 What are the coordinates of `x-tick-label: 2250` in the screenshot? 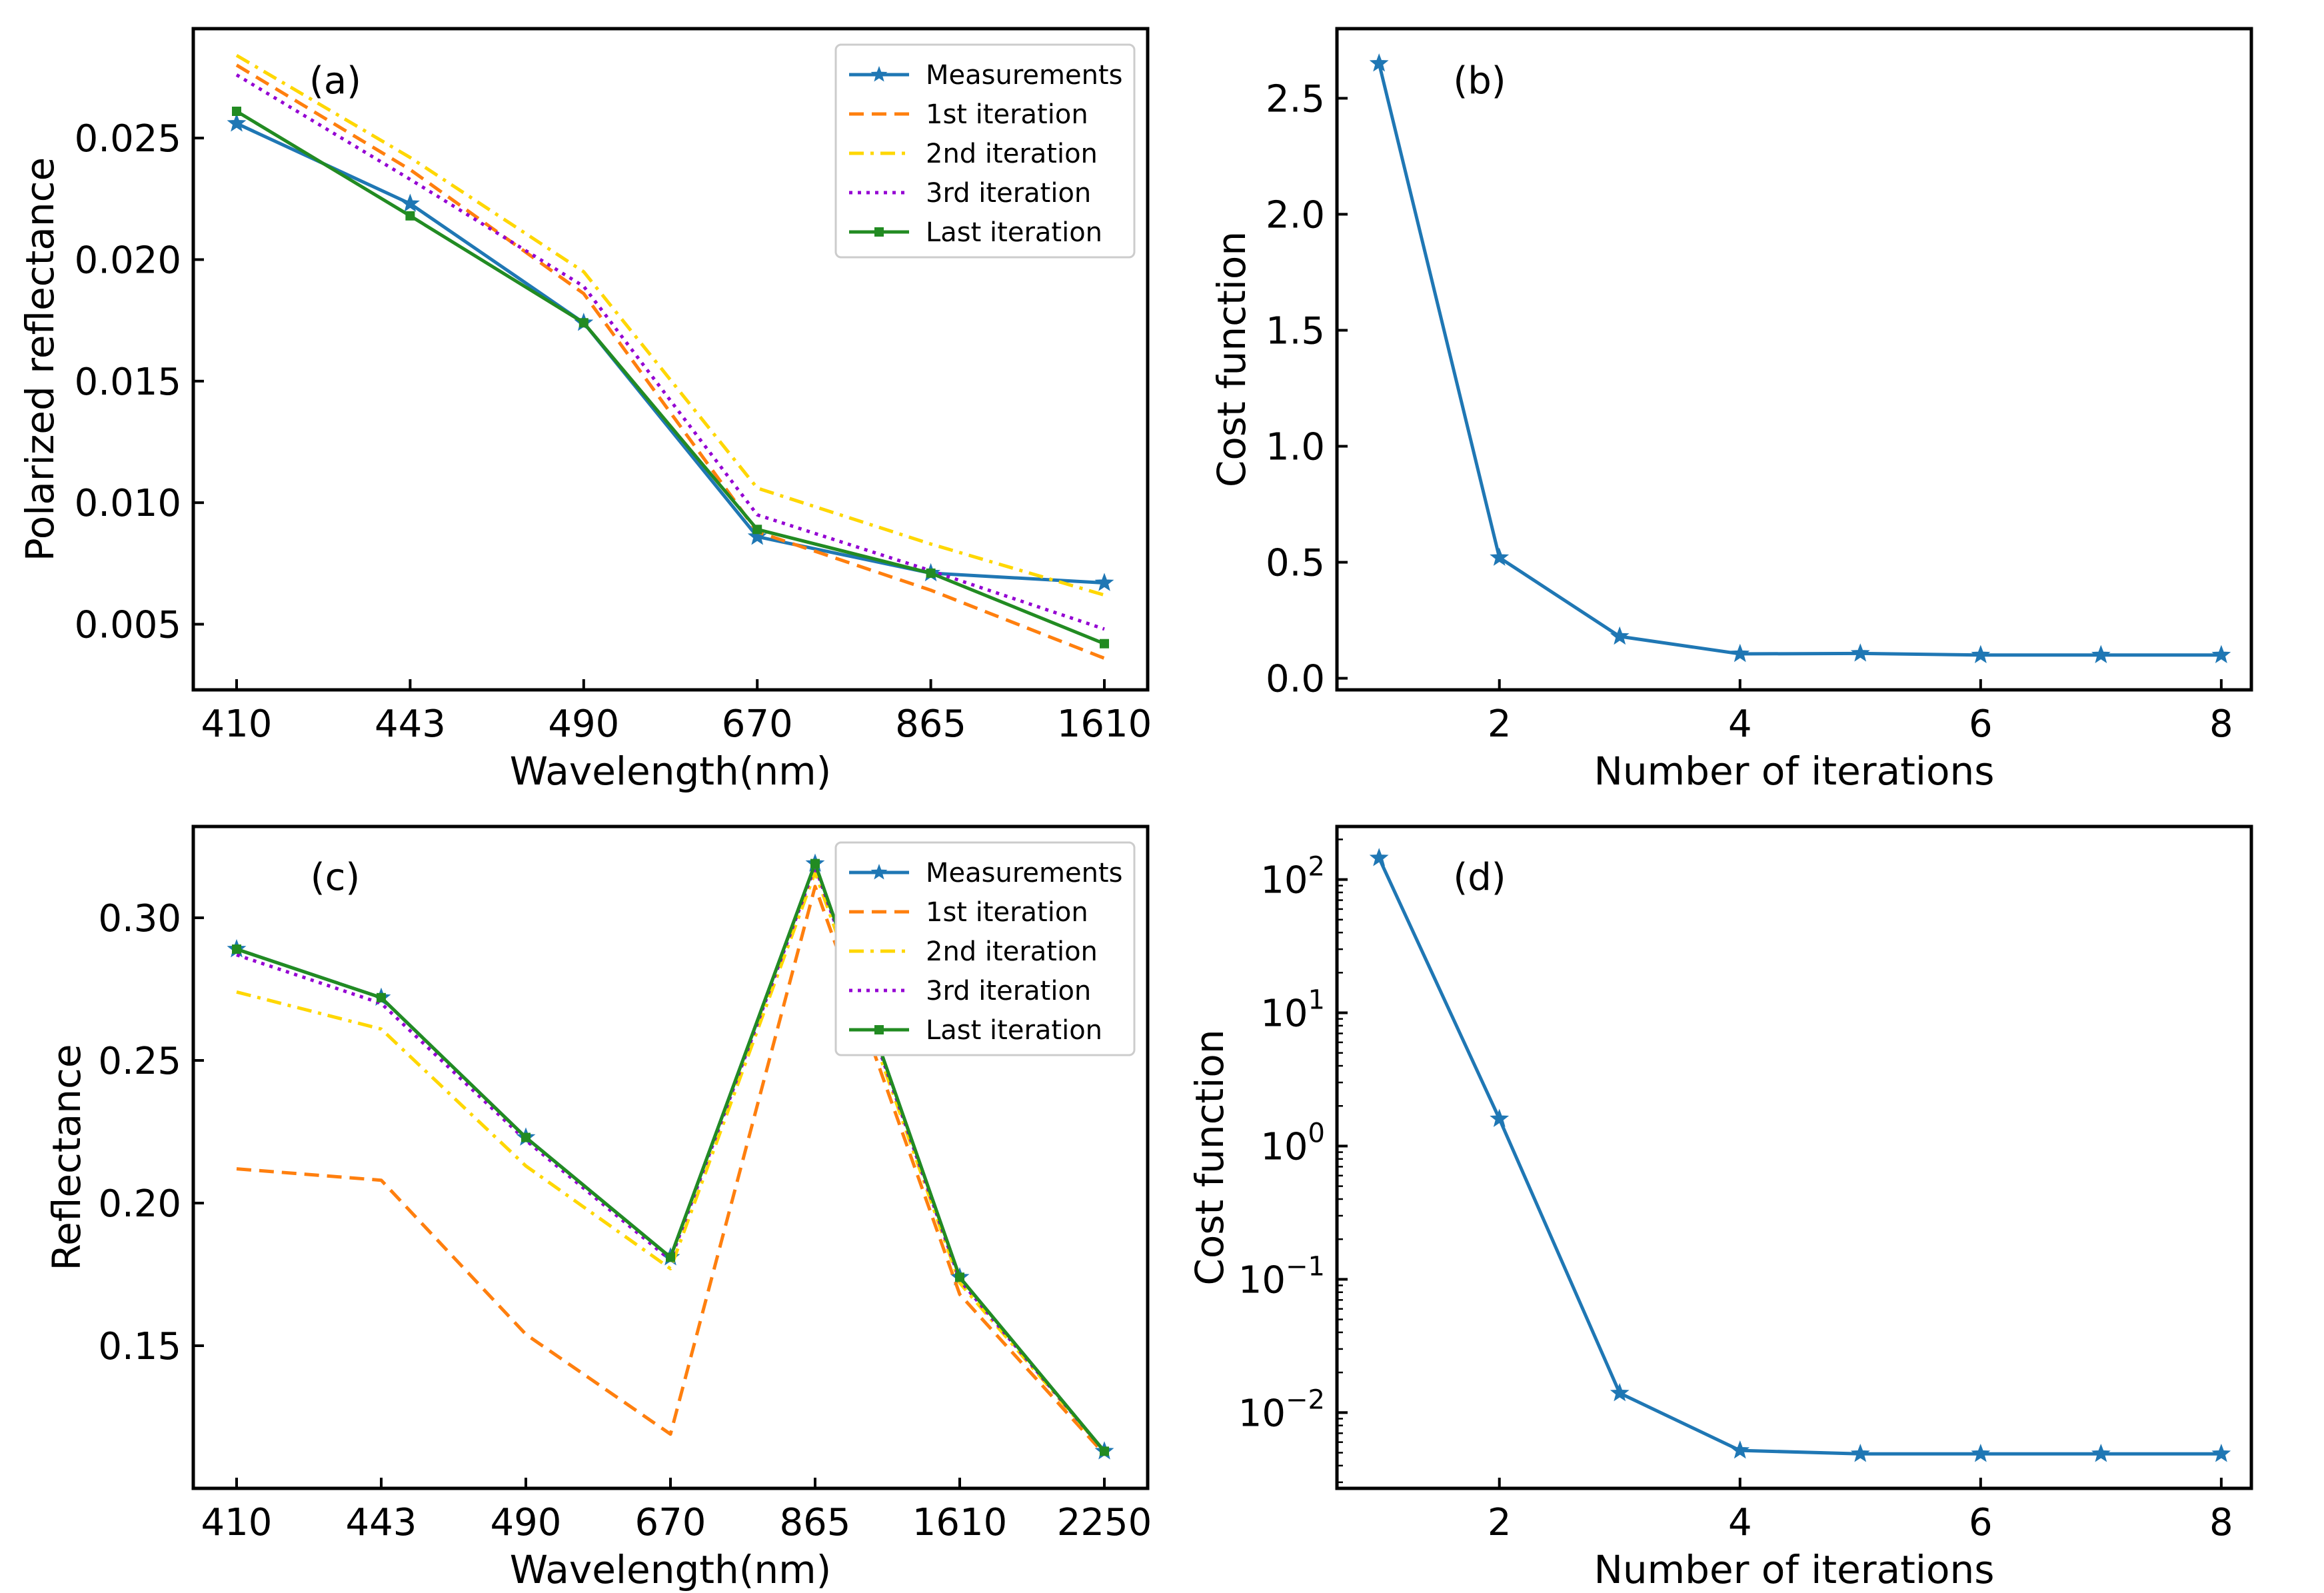 It's located at (1104, 1522).